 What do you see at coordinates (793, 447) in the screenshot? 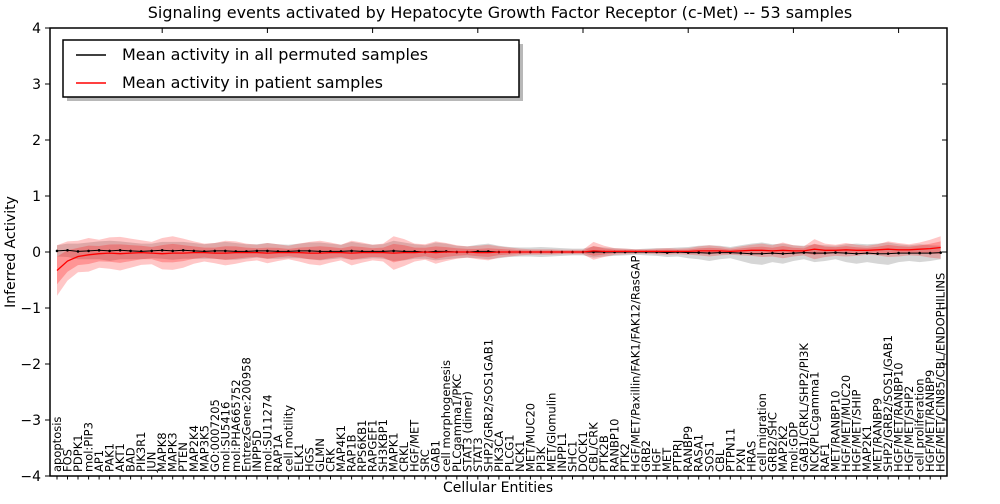
I see `x-tick-label: mol:GDP` at bounding box center [793, 447].